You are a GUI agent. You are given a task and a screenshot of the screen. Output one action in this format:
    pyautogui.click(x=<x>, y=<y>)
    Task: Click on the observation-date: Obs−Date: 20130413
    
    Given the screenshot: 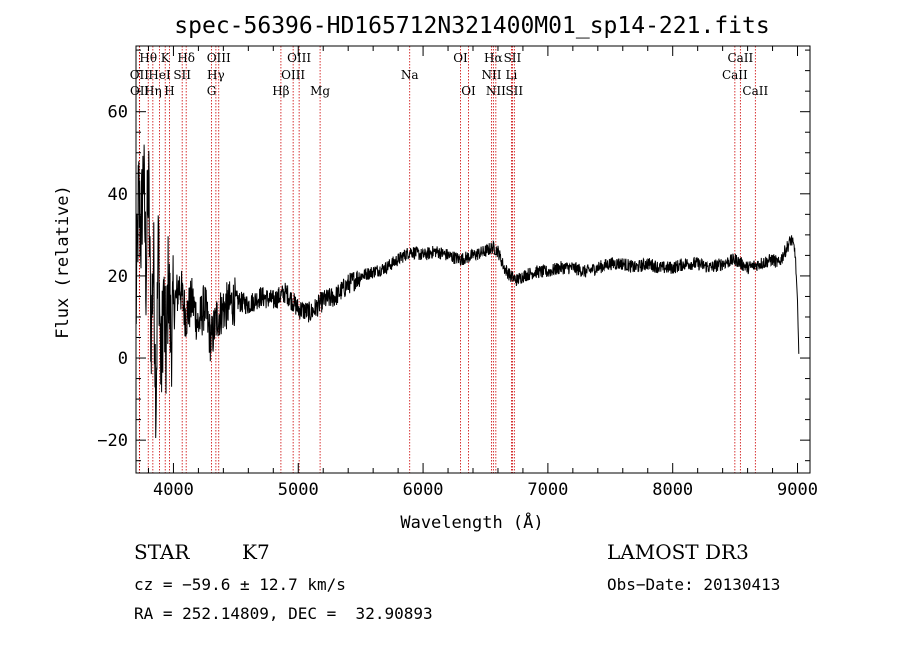 What is the action you would take?
    pyautogui.click(x=694, y=584)
    